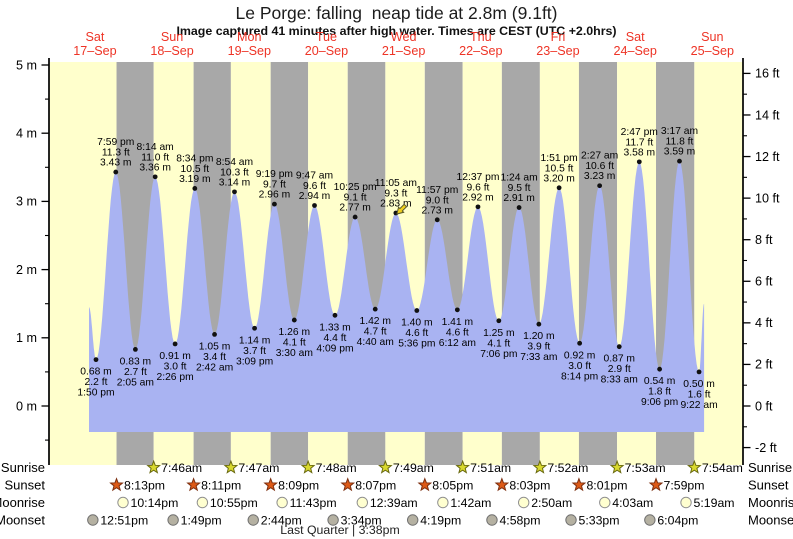  Describe the element at coordinates (699, 394) in the screenshot. I see `tide-low-label: 1.6 ft` at that location.